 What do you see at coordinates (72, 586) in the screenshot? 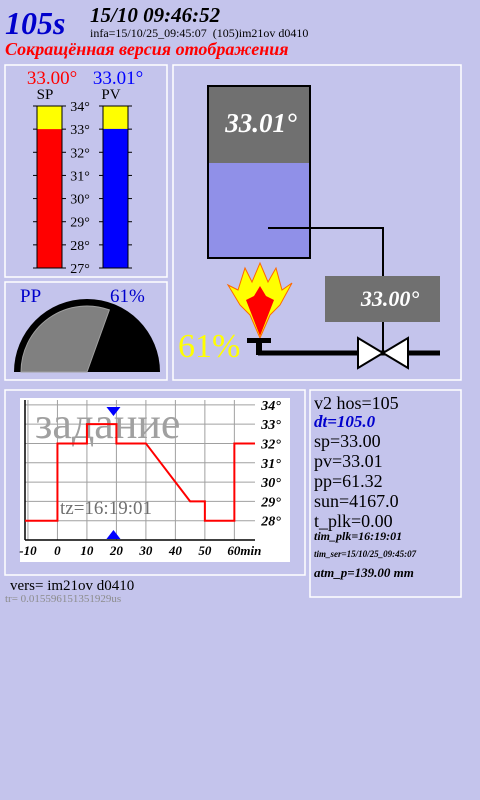
I see `version: vers= im21ov d0410` at bounding box center [72, 586].